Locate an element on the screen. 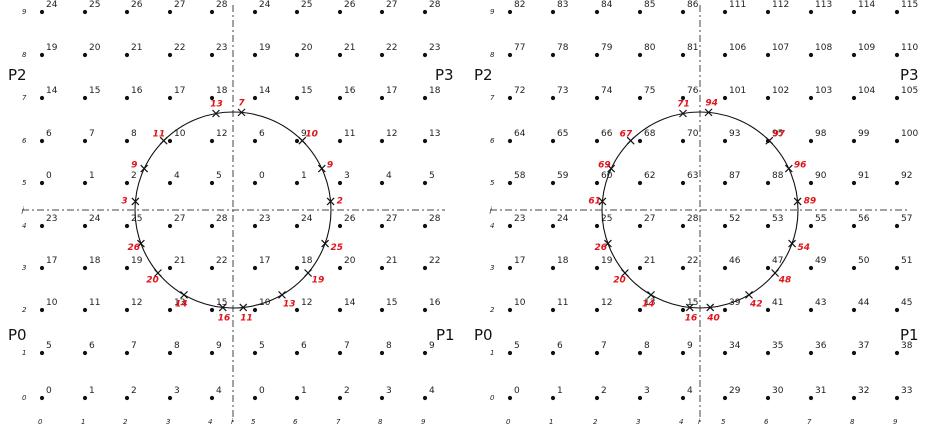 The width and height of the screenshot is (926, 429). crossing-label: 96 is located at coordinates (800, 165).